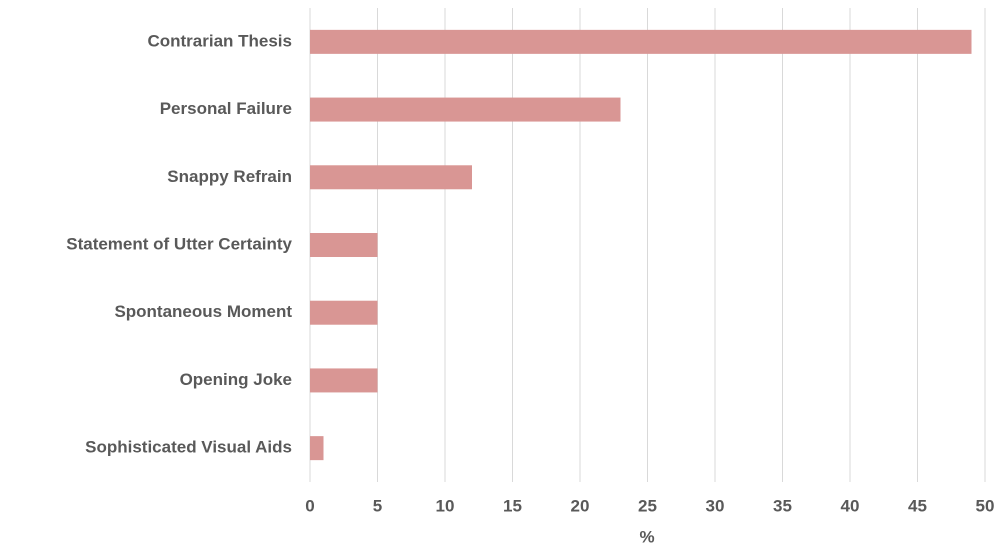  I want to click on x-tick-label: 20, so click(580, 505).